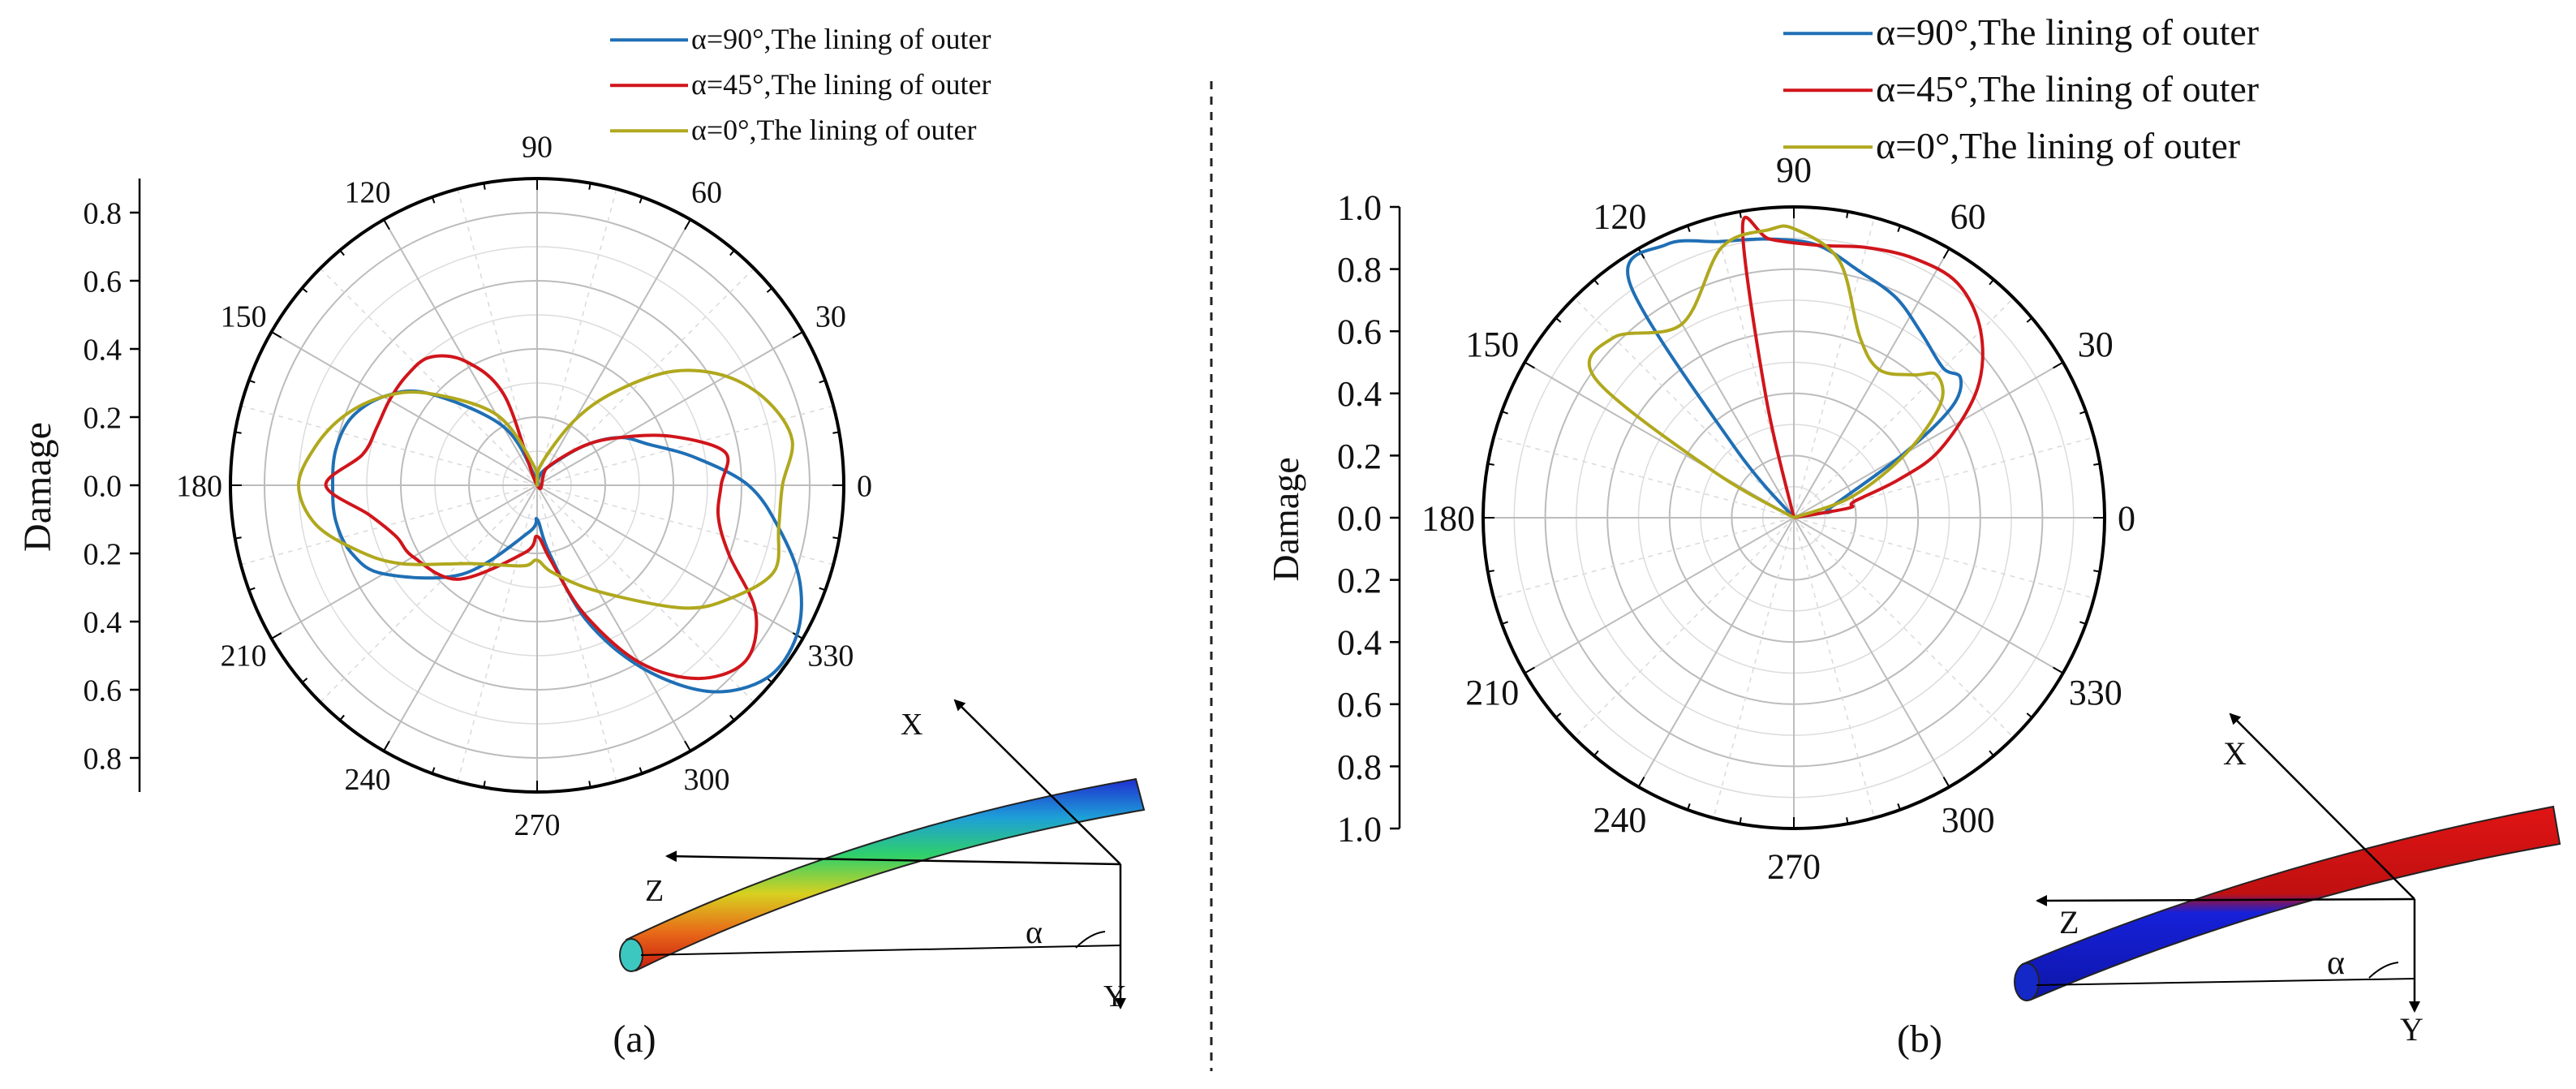 The image size is (2576, 1089). Describe the element at coordinates (886, 874) in the screenshot. I see `pipe-body-a` at that location.